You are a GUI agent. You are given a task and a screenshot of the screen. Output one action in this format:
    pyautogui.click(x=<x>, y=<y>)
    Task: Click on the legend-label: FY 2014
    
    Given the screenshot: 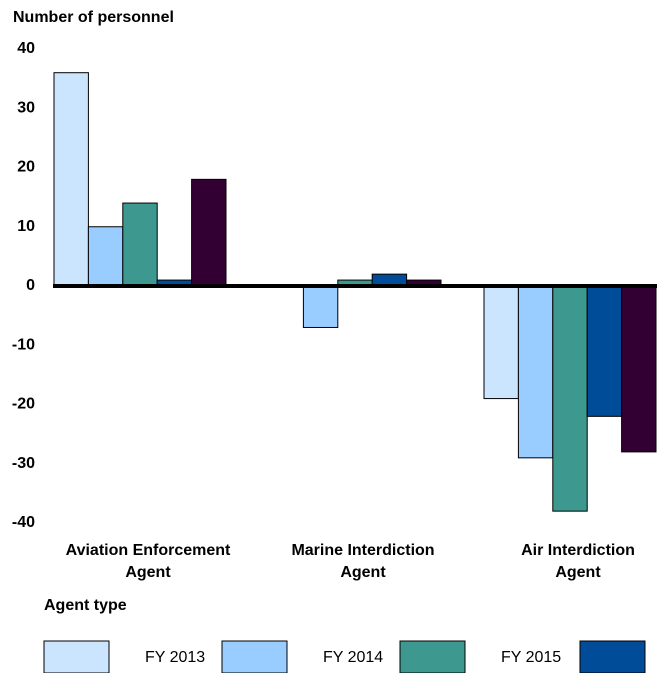 What is the action you would take?
    pyautogui.click(x=353, y=657)
    